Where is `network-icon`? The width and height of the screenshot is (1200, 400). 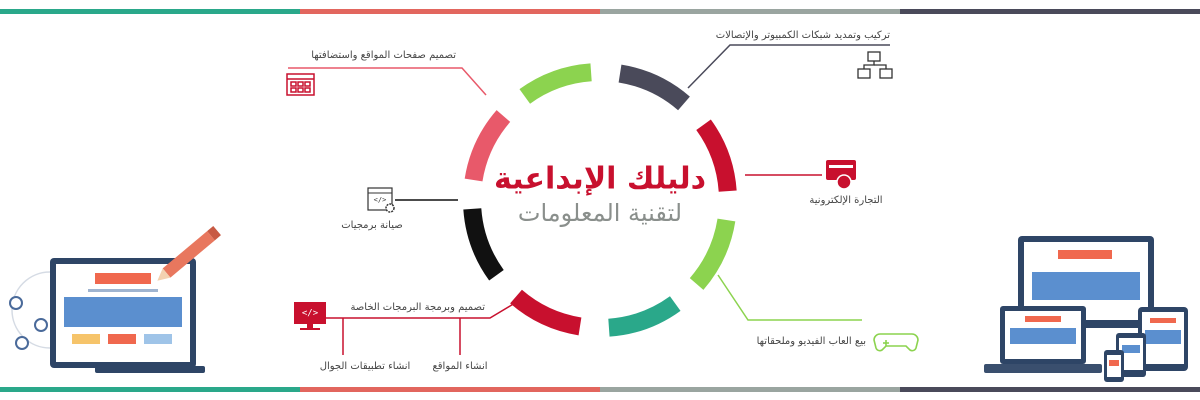
network-icon is located at coordinates (875, 65).